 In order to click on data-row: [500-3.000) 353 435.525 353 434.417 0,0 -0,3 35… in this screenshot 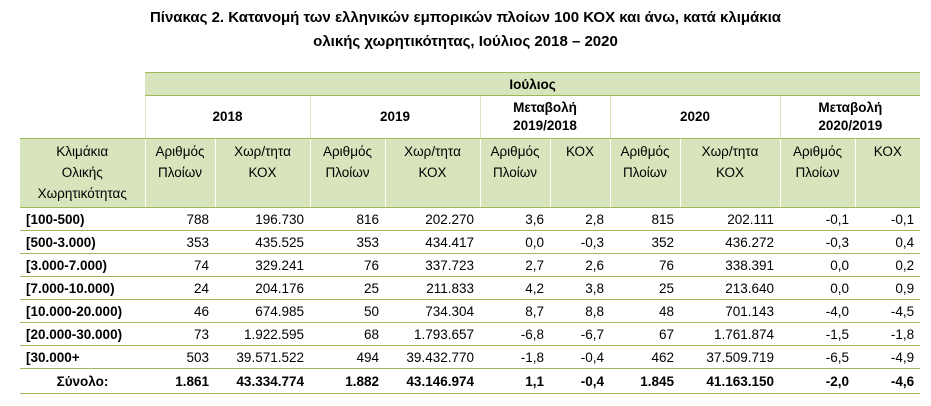, I will do `click(470, 242)`.